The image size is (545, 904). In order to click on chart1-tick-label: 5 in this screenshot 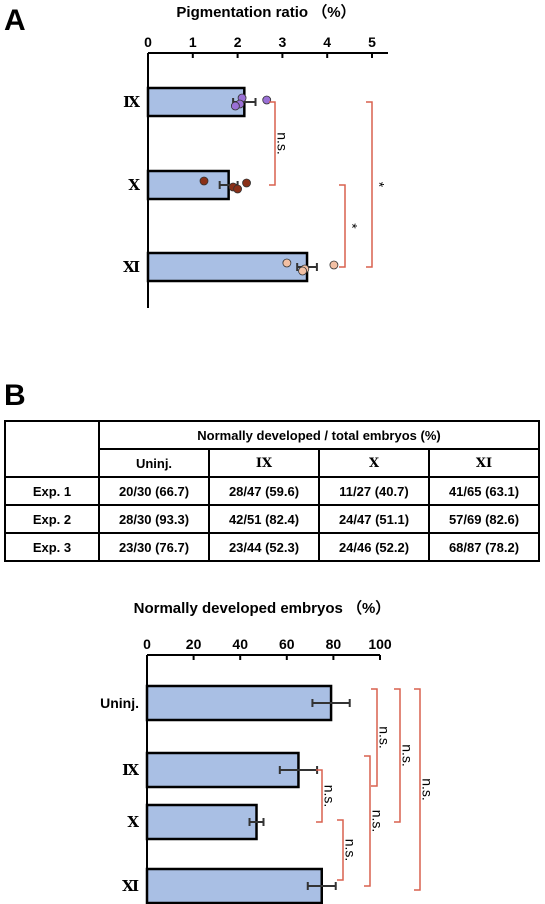, I will do `click(372, 42)`.